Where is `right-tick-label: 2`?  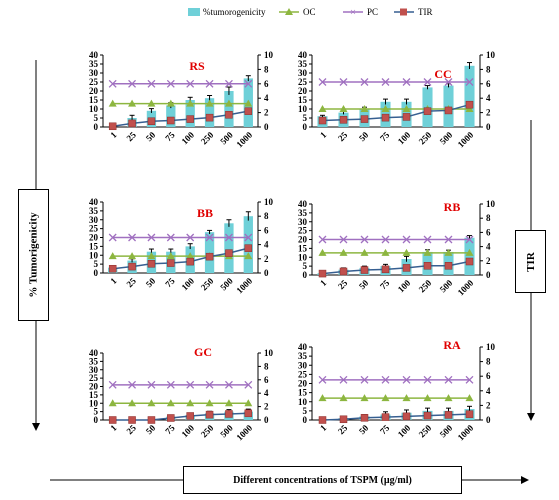 right-tick-label: 2 is located at coordinates (488, 261).